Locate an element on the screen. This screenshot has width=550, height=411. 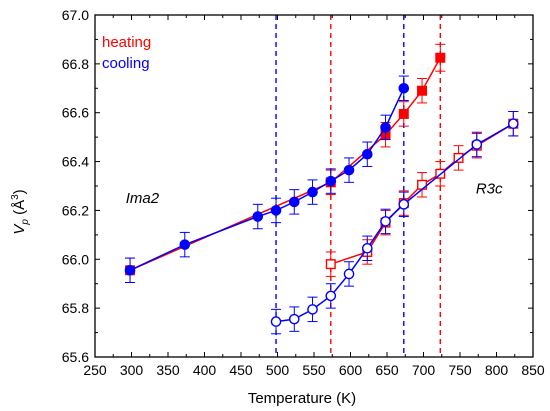
y-axis-title-symbol: V is located at coordinates (19, 229).